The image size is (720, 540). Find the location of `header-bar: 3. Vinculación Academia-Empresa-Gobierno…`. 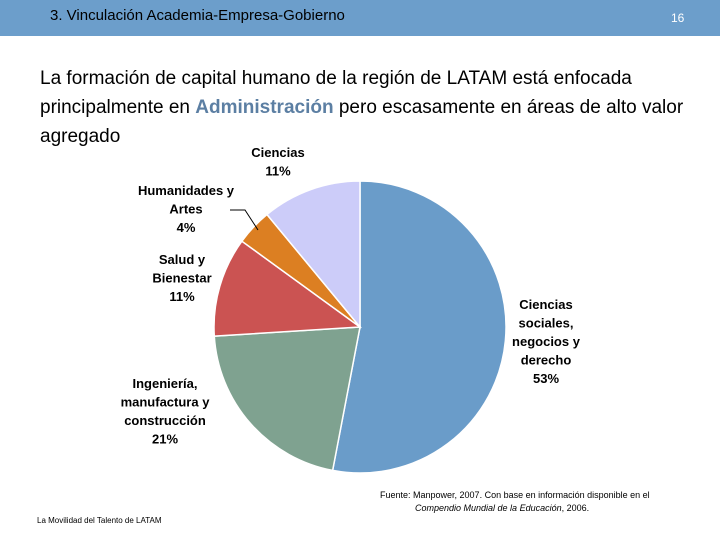

header-bar: 3. Vinculación Academia-Empresa-Gobierno… is located at coordinates (360, 18).